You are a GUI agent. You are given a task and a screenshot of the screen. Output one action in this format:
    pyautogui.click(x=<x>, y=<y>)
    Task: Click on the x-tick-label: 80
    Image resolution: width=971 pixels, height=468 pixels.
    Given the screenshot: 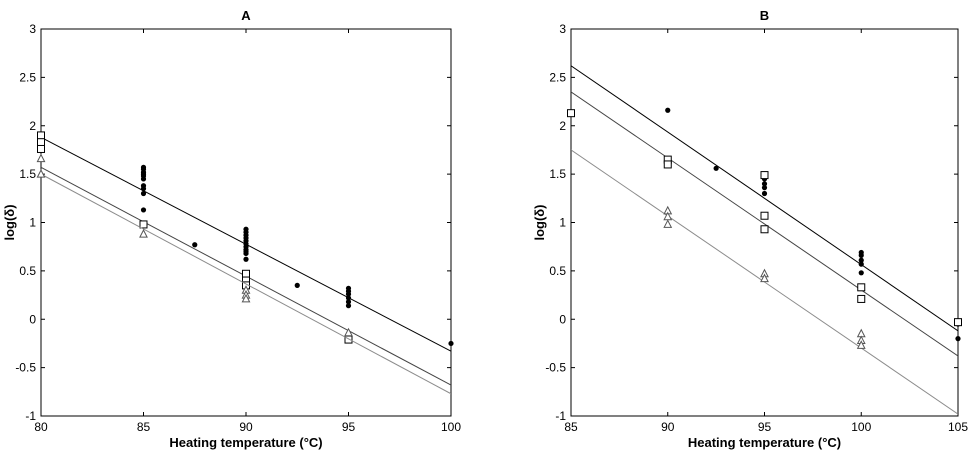 What is the action you would take?
    pyautogui.click(x=41, y=427)
    